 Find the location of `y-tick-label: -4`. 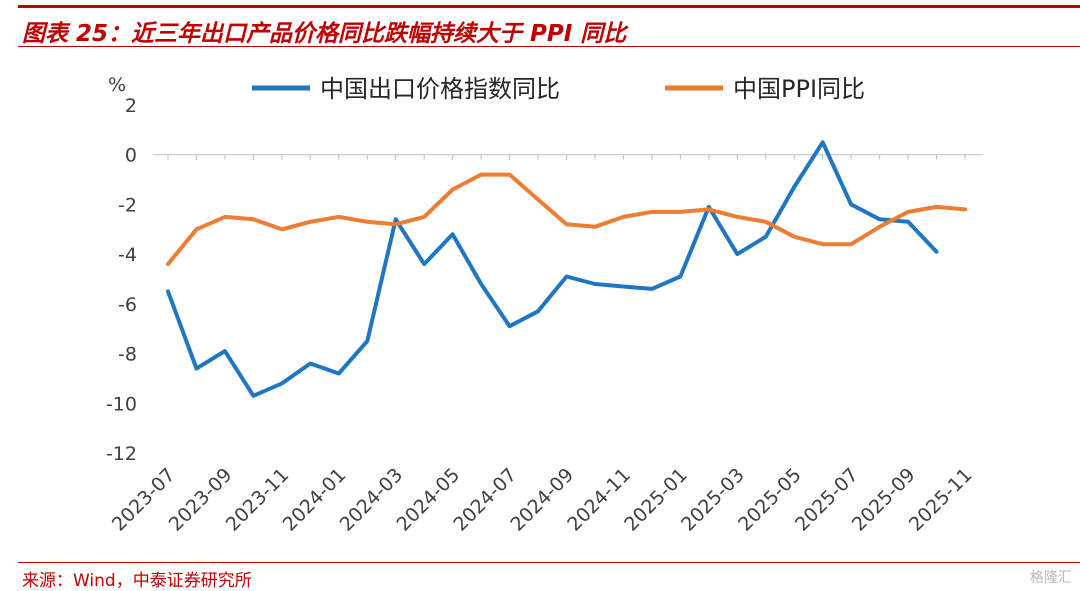

y-tick-label: -4 is located at coordinates (127, 255).